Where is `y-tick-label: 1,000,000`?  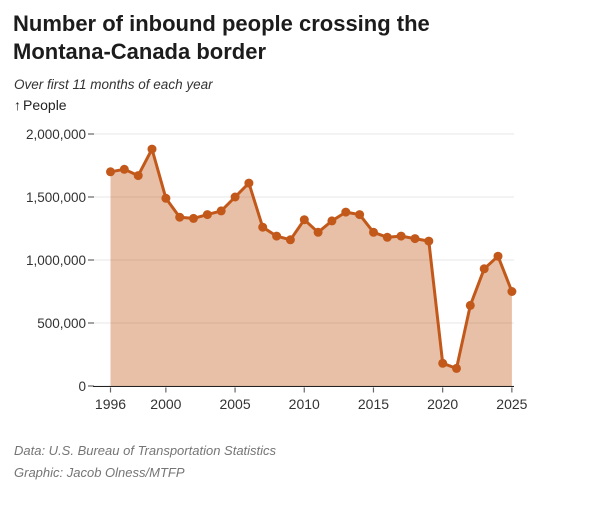
y-tick-label: 1,000,000 is located at coordinates (56, 260).